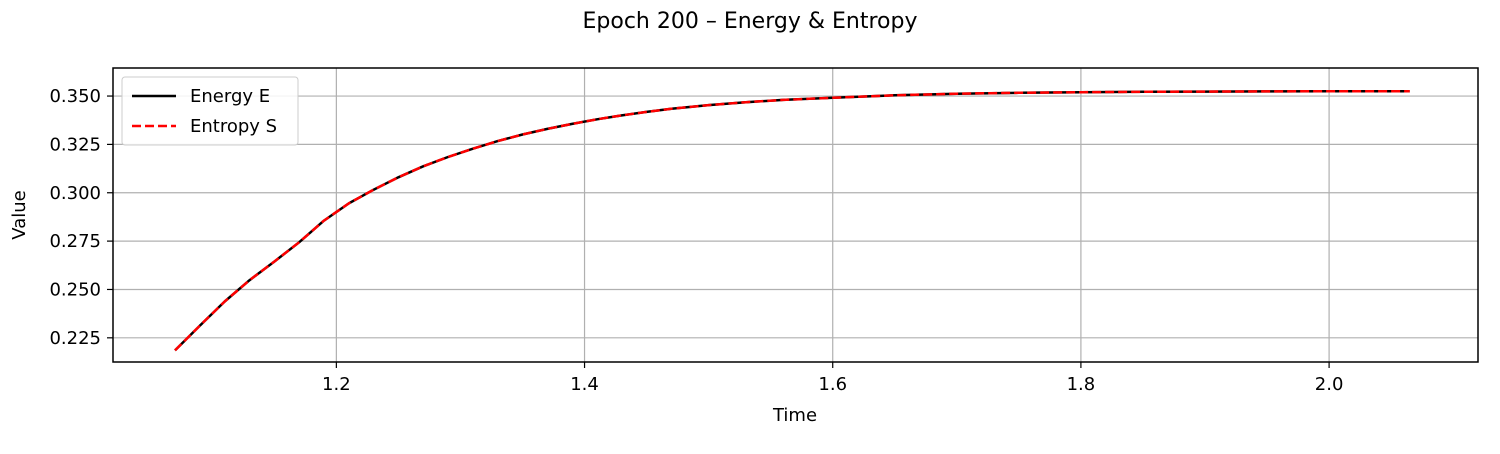 This screenshot has width=1500, height=454. I want to click on legend-box, so click(210, 111).